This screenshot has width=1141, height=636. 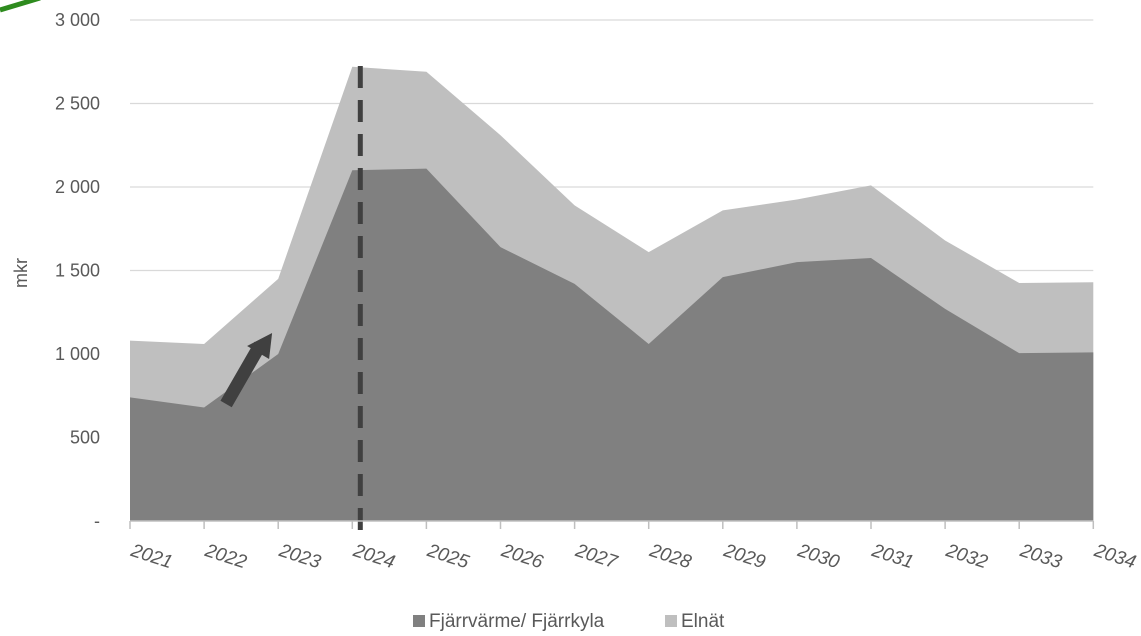 What do you see at coordinates (703, 621) in the screenshot?
I see `legend-label: Elnät` at bounding box center [703, 621].